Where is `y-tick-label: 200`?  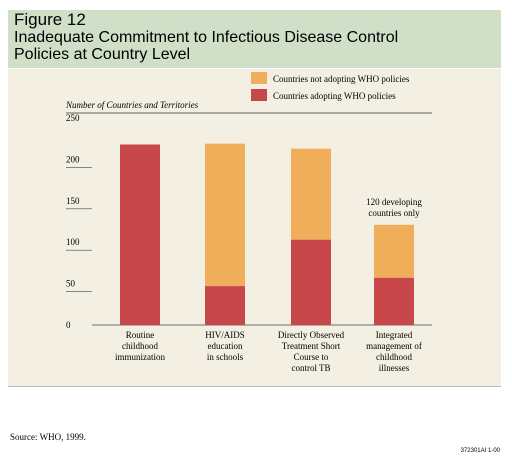 y-tick-label: 200 is located at coordinates (73, 159).